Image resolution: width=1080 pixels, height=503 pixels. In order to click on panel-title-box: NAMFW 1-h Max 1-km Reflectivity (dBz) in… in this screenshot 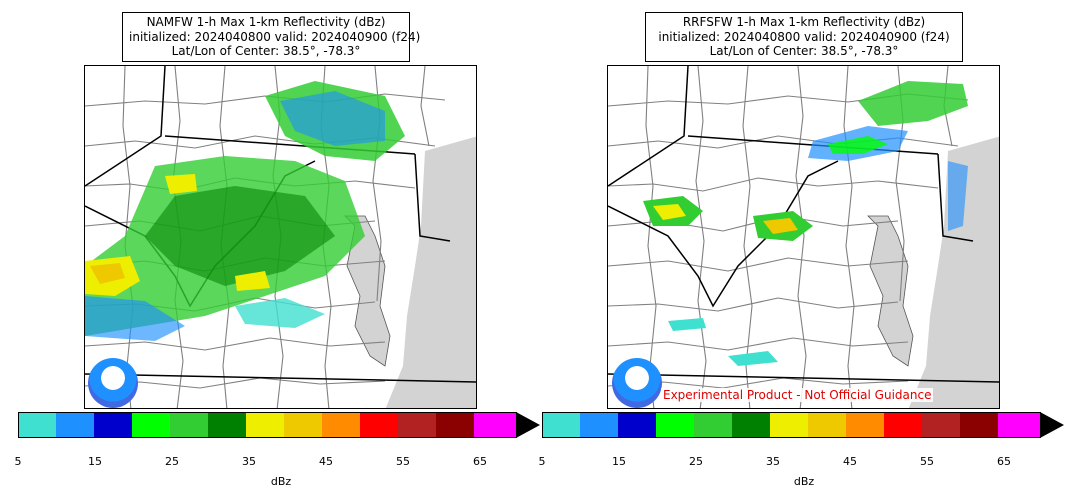, I will do `click(271, 37)`.